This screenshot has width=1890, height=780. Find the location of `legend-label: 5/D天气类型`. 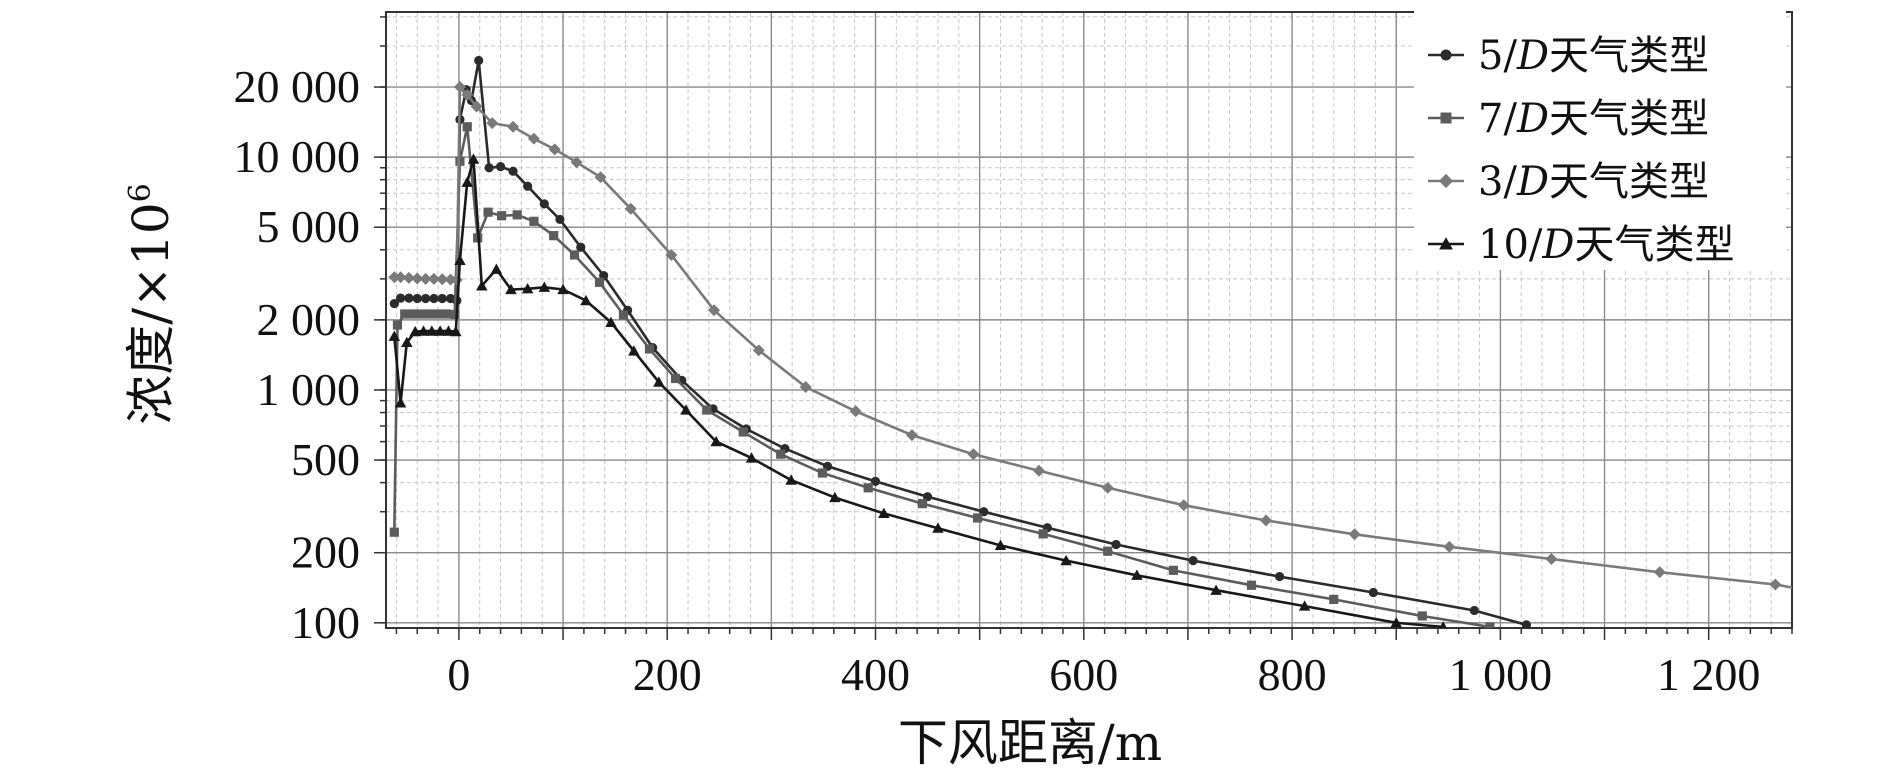

legend-label: 5/D天气类型 is located at coordinates (1593, 56).